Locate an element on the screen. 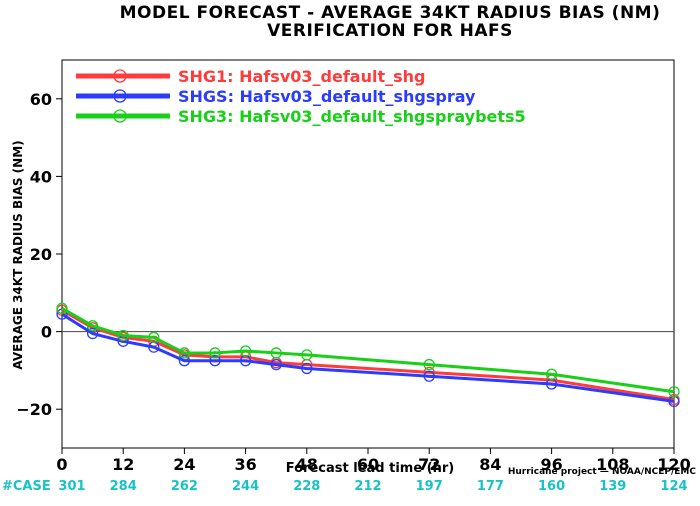 This screenshot has height=506, width=700. case-count: 262 is located at coordinates (184, 486).